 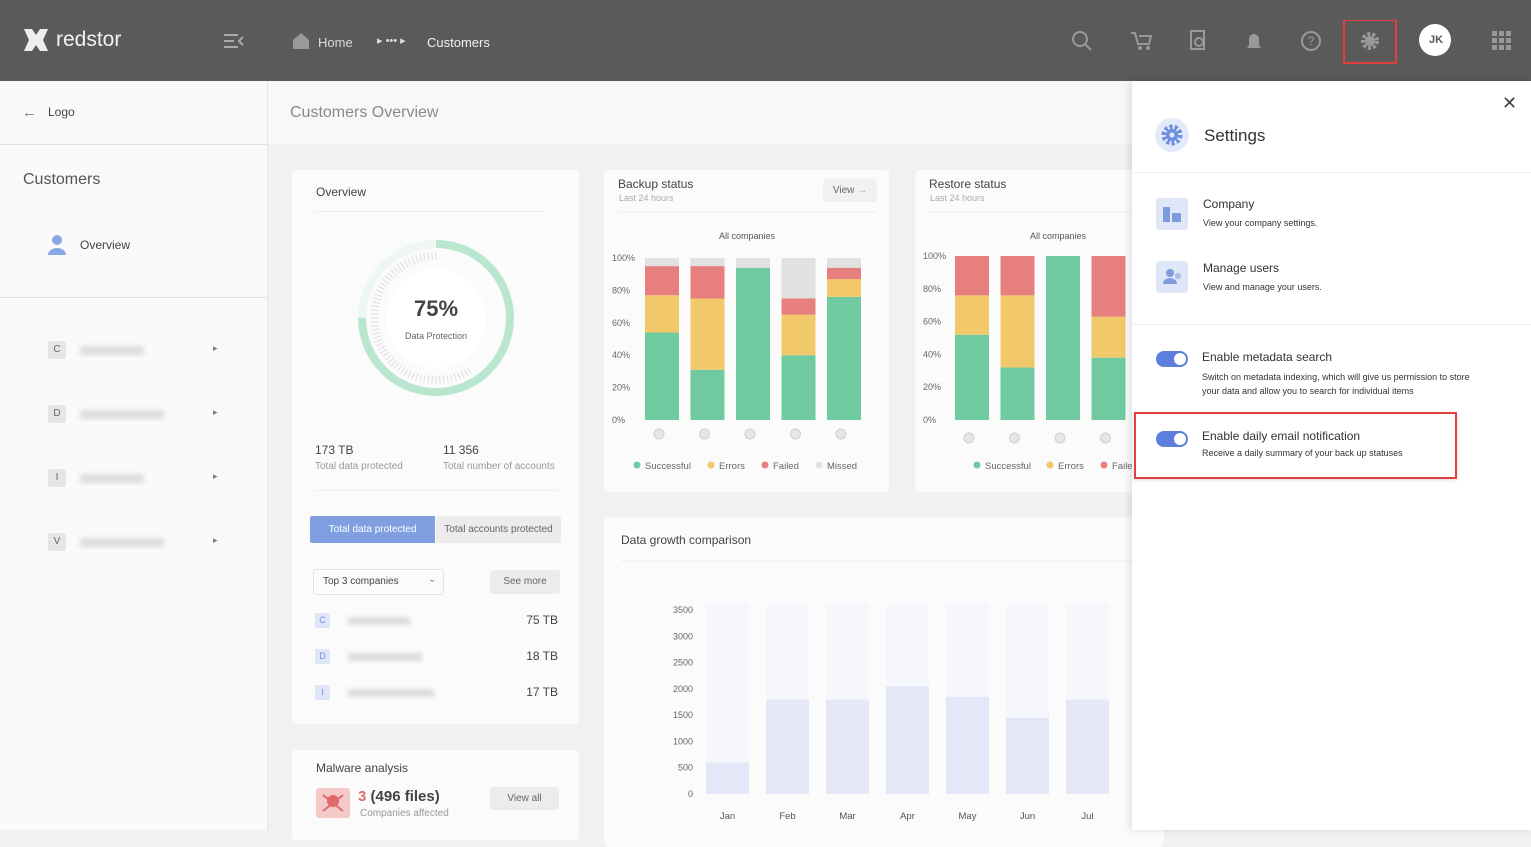 I want to click on link-title: Company, so click(x=1229, y=204).